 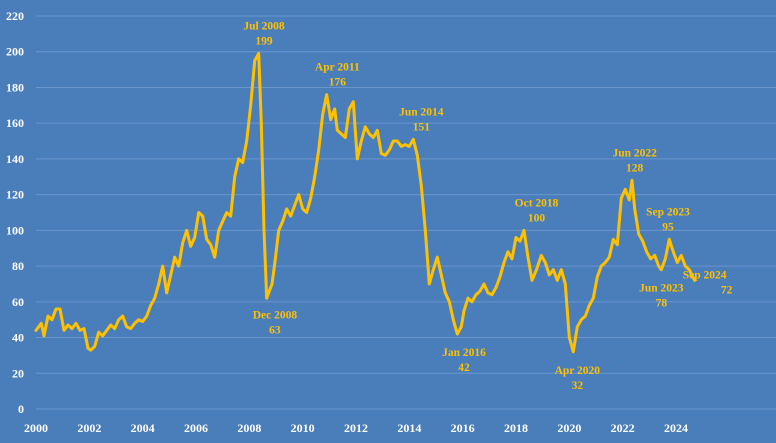 I want to click on annotation-date: Sep 2023, so click(x=668, y=212).